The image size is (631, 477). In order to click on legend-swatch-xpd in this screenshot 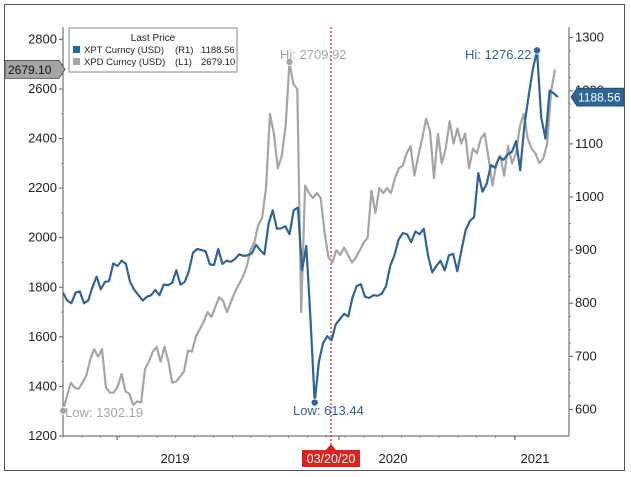, I will do `click(76, 61)`.